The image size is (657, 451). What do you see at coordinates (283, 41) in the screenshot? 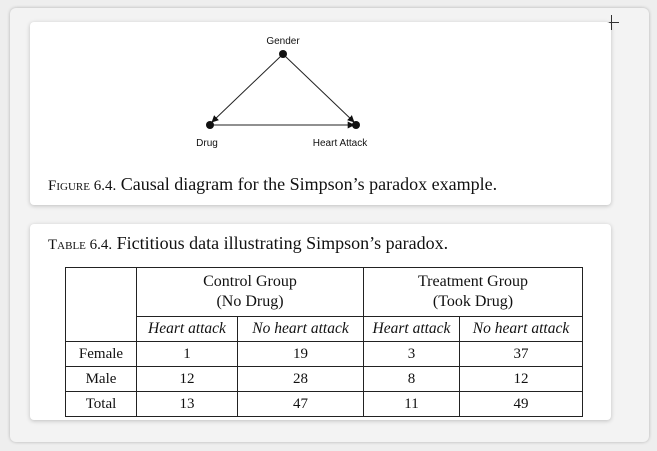
I see `node-gender-label: Gender` at bounding box center [283, 41].